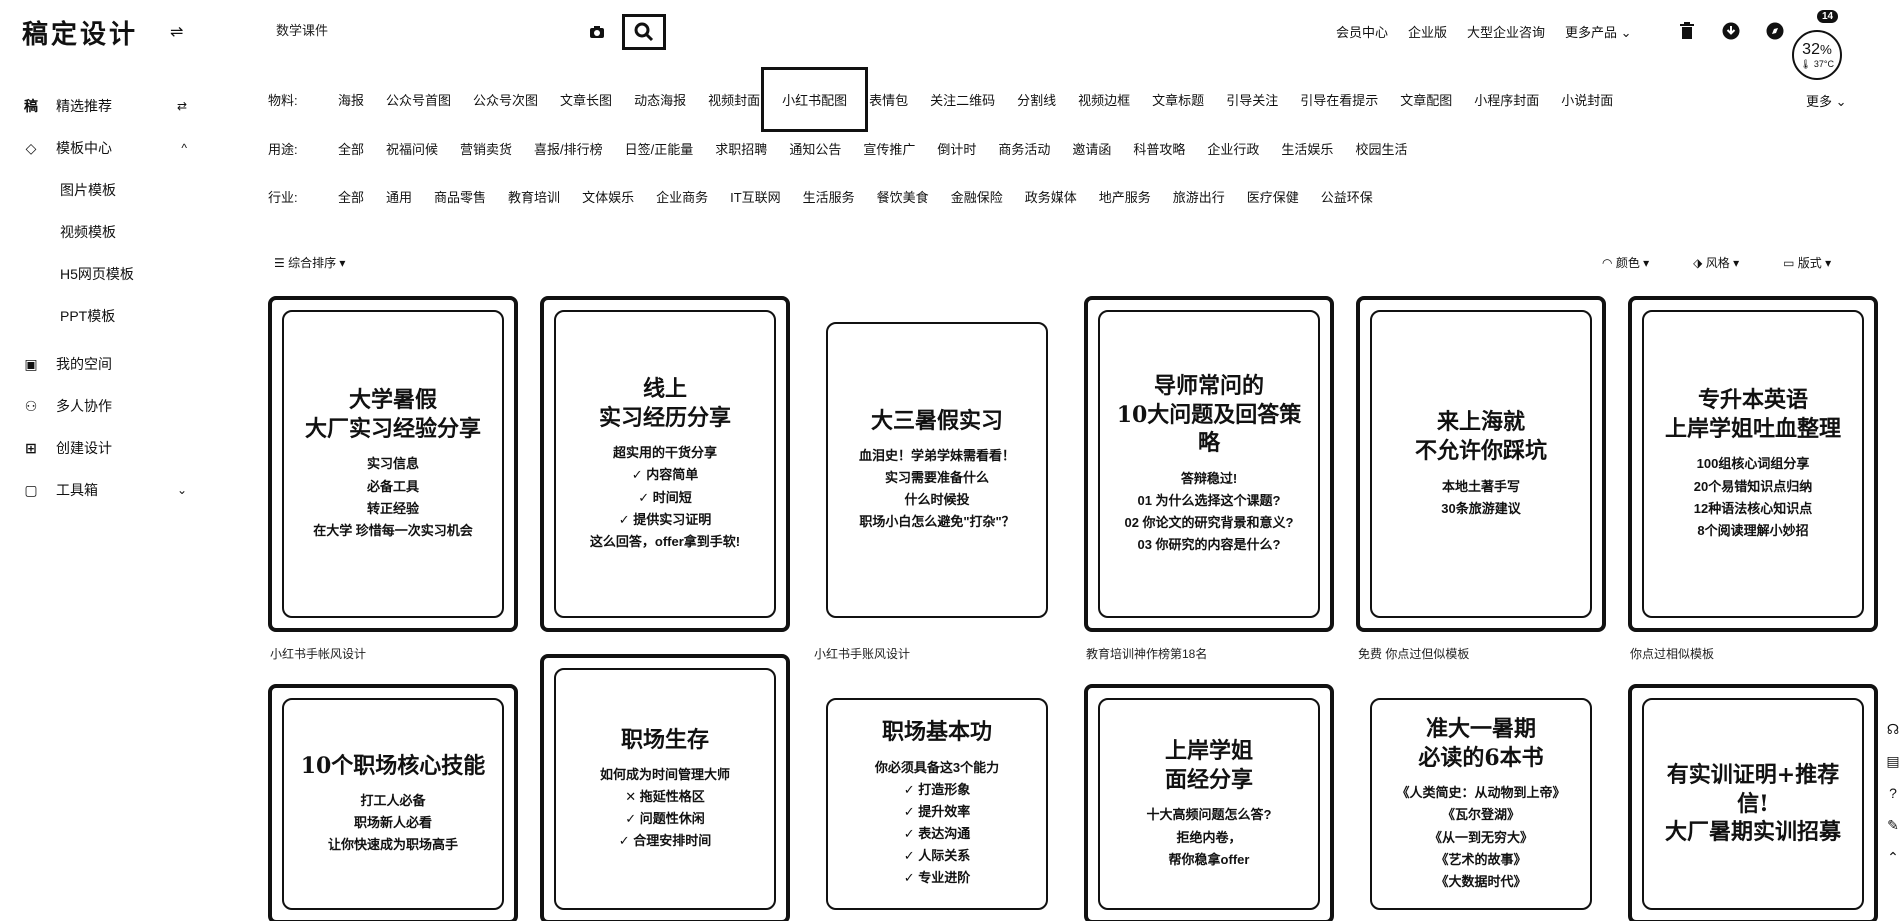 Image resolution: width=1903 pixels, height=921 pixels. I want to click on compass-icon, so click(1775, 31).